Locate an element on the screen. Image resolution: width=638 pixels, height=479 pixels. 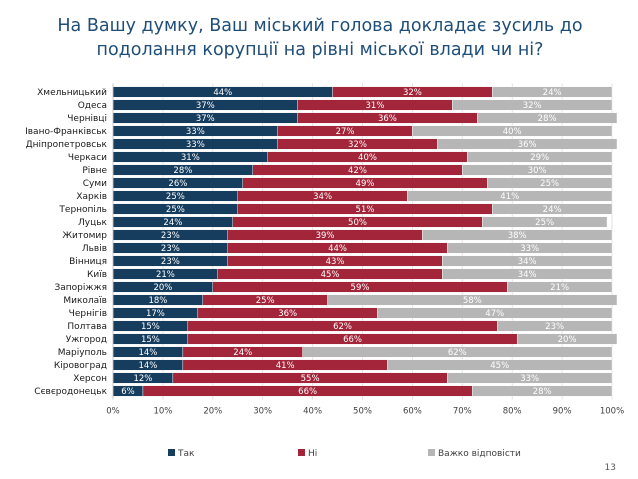
category-label: Херсон is located at coordinates (90, 379).